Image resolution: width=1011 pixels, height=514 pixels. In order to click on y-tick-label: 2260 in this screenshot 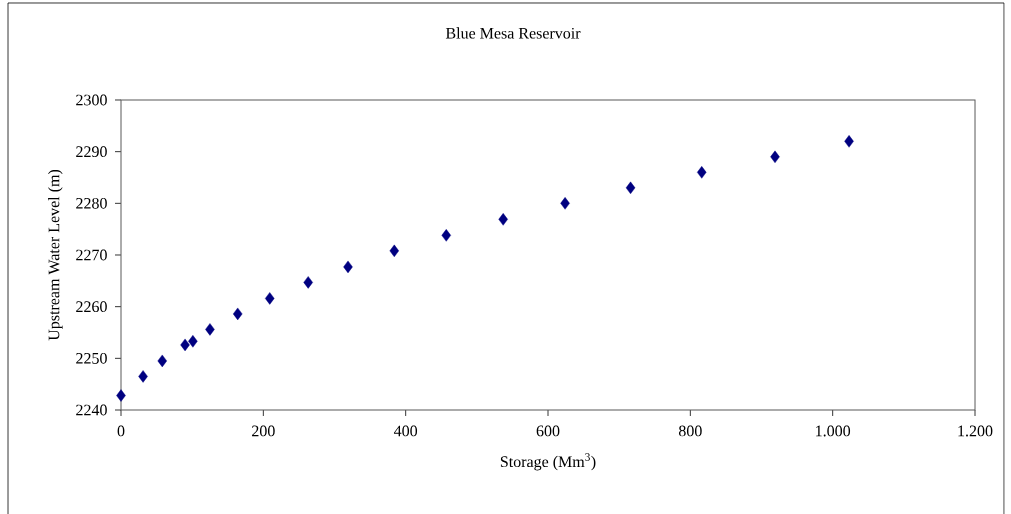, I will do `click(91, 307)`.